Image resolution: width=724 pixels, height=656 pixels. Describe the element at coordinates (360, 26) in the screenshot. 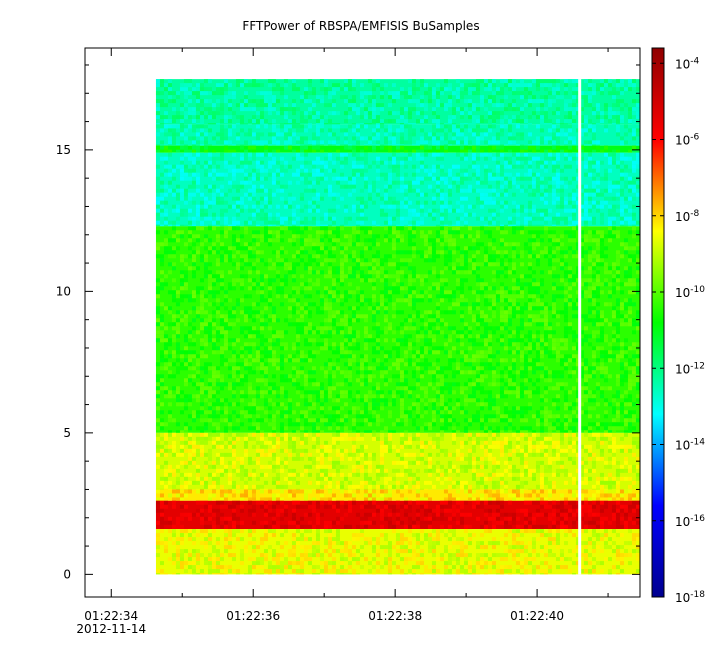

I see `chart-title: FFTPower of RBSPA/EMFISIS BuSamples` at that location.